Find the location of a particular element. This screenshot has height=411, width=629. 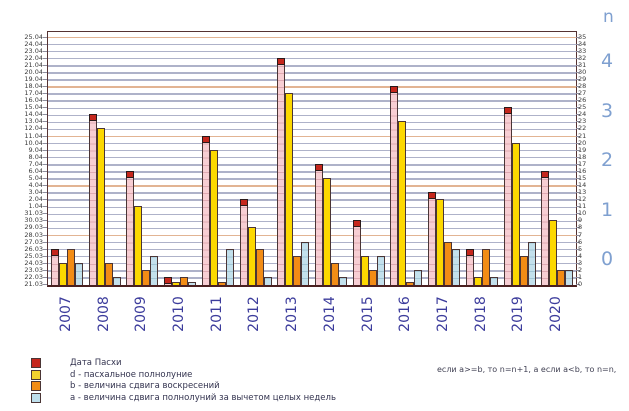

number-axis-label: 5 is located at coordinates (580, 248).